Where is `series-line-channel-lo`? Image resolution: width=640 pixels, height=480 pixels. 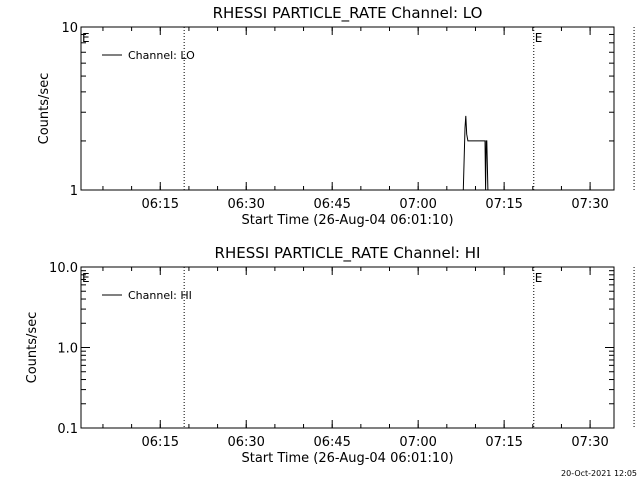
series-line-channel-lo is located at coordinates (476, 153).